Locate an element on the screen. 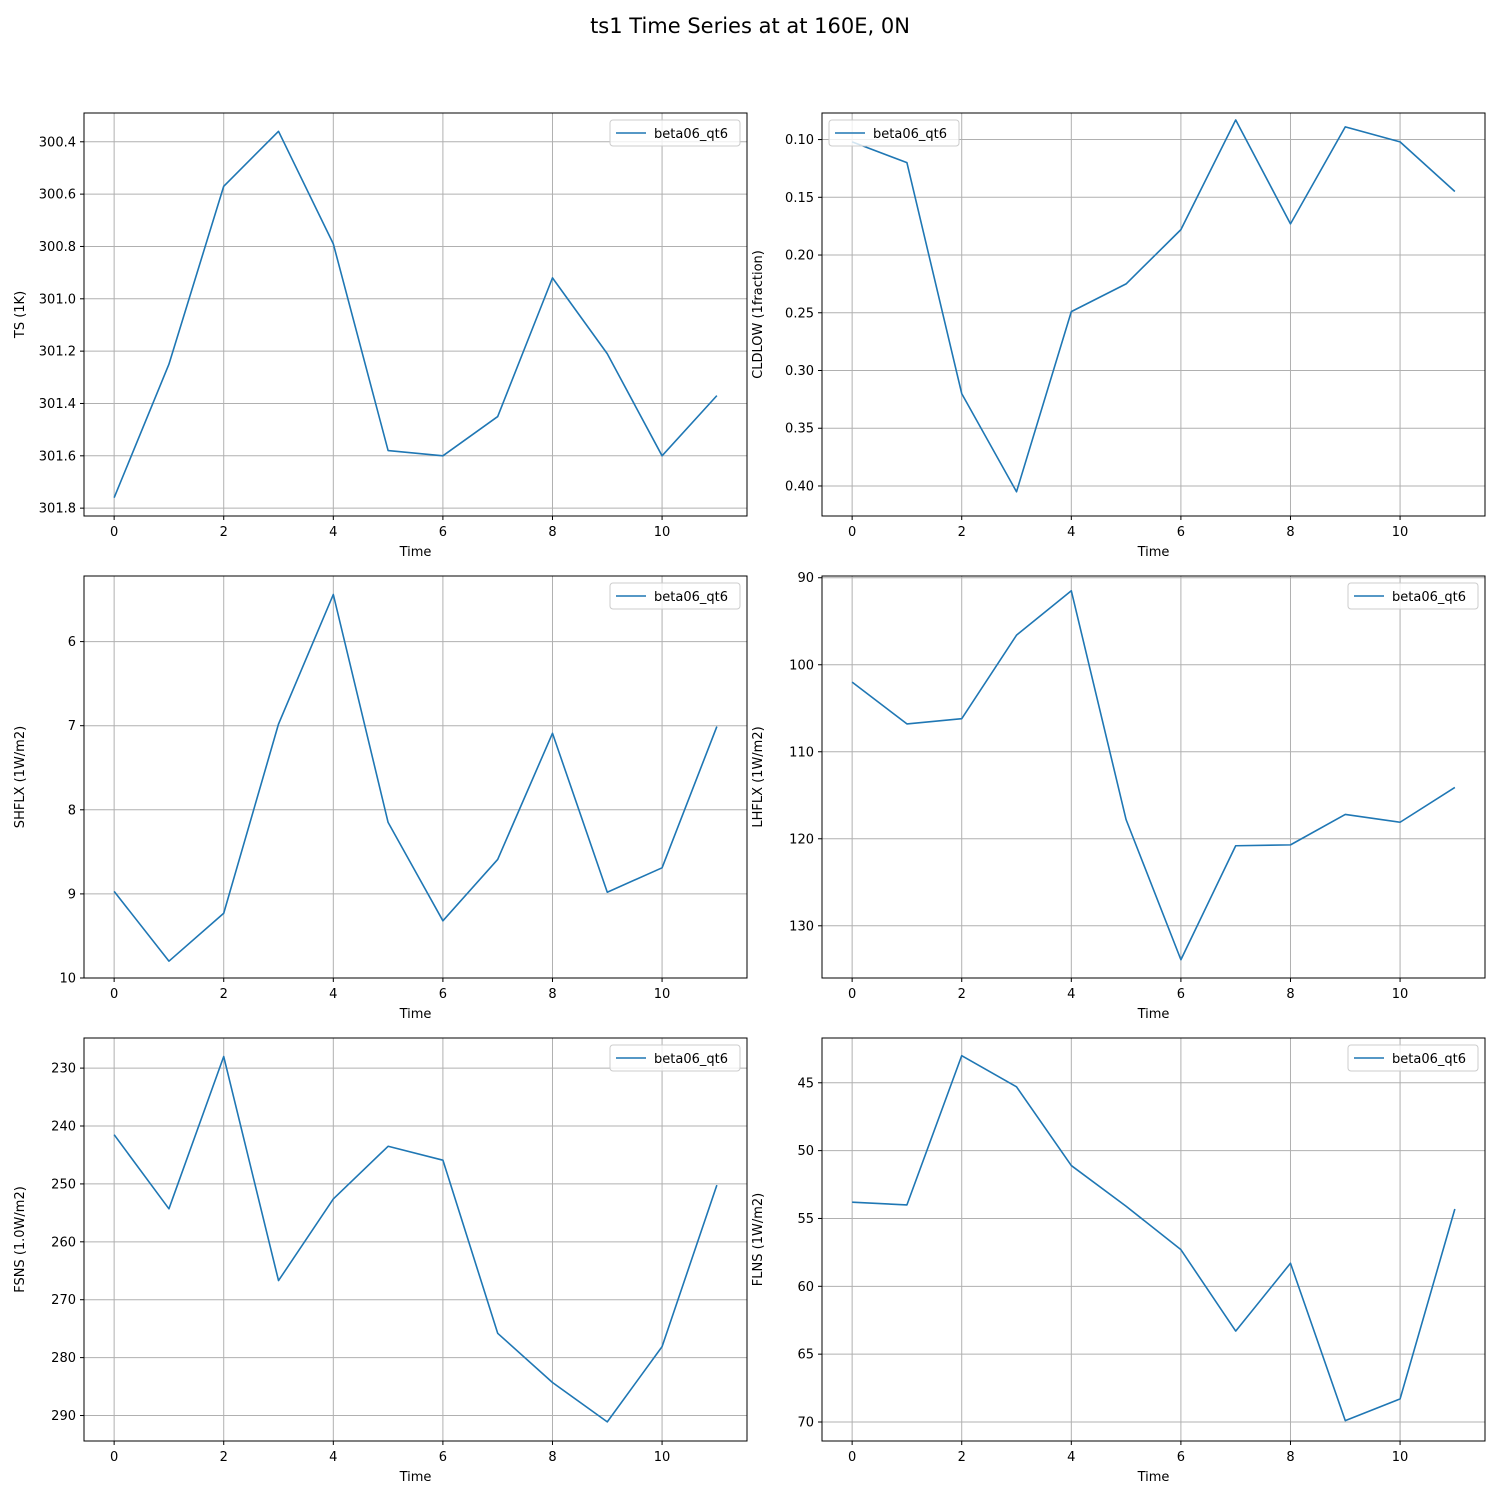  y-axis-label: TS (1K) is located at coordinates (20, 315).